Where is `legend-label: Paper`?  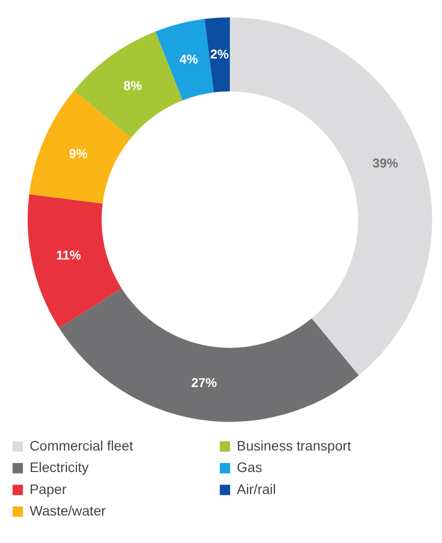
legend-label: Paper is located at coordinates (48, 488).